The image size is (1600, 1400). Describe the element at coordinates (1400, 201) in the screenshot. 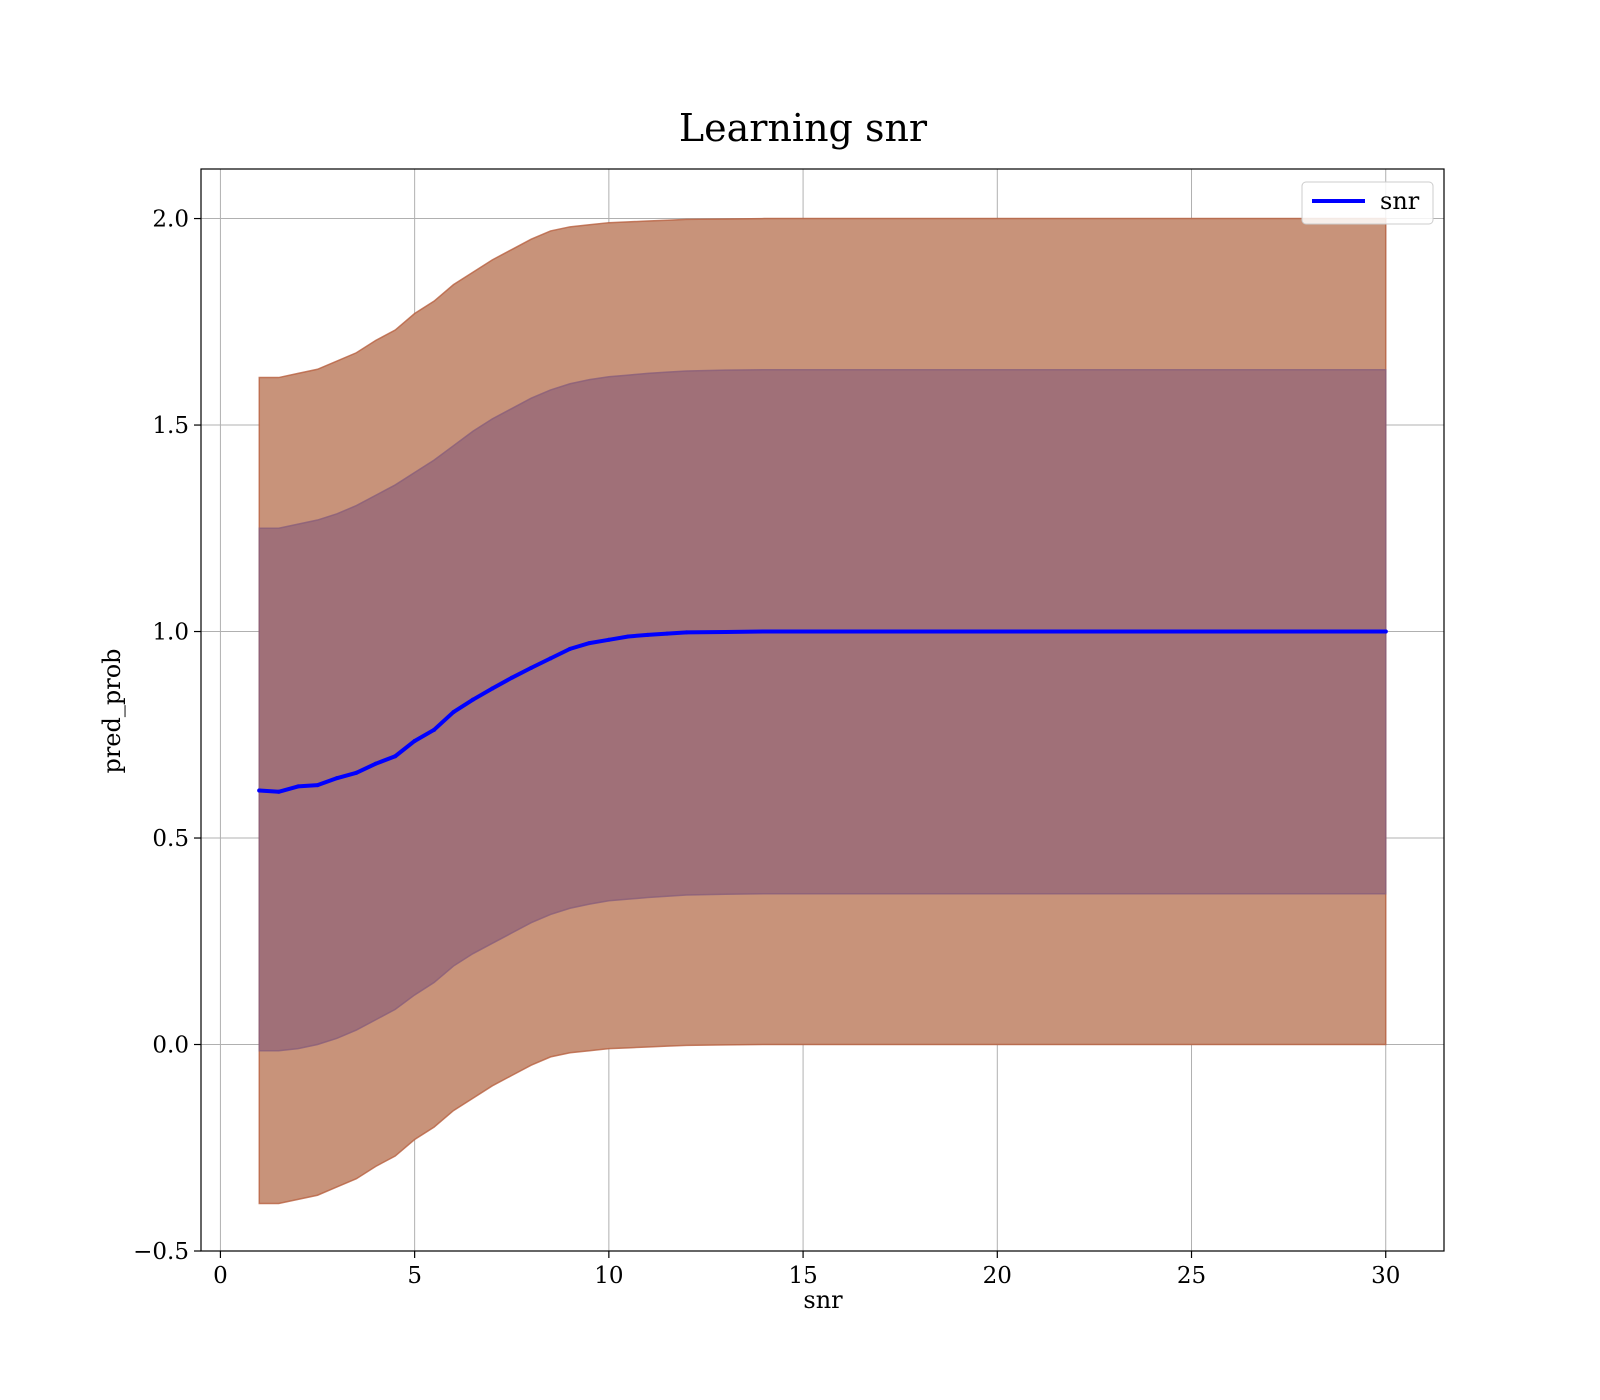

I see `legend-label-snr: snr` at that location.